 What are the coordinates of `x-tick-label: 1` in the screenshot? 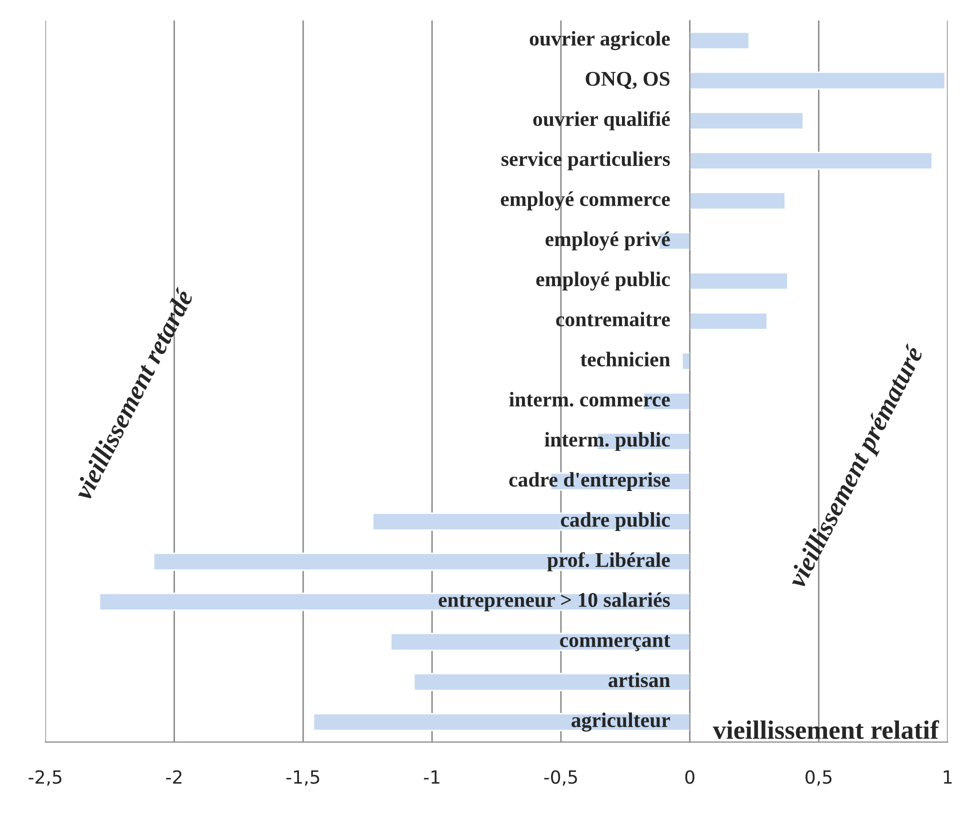 It's located at (948, 777).